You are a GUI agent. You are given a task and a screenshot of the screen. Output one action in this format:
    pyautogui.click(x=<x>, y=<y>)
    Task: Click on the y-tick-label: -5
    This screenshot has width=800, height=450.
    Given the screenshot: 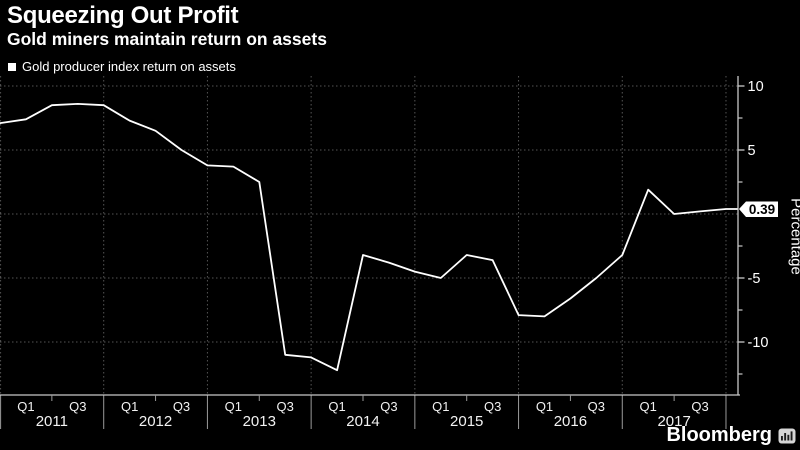 What is the action you would take?
    pyautogui.click(x=754, y=279)
    